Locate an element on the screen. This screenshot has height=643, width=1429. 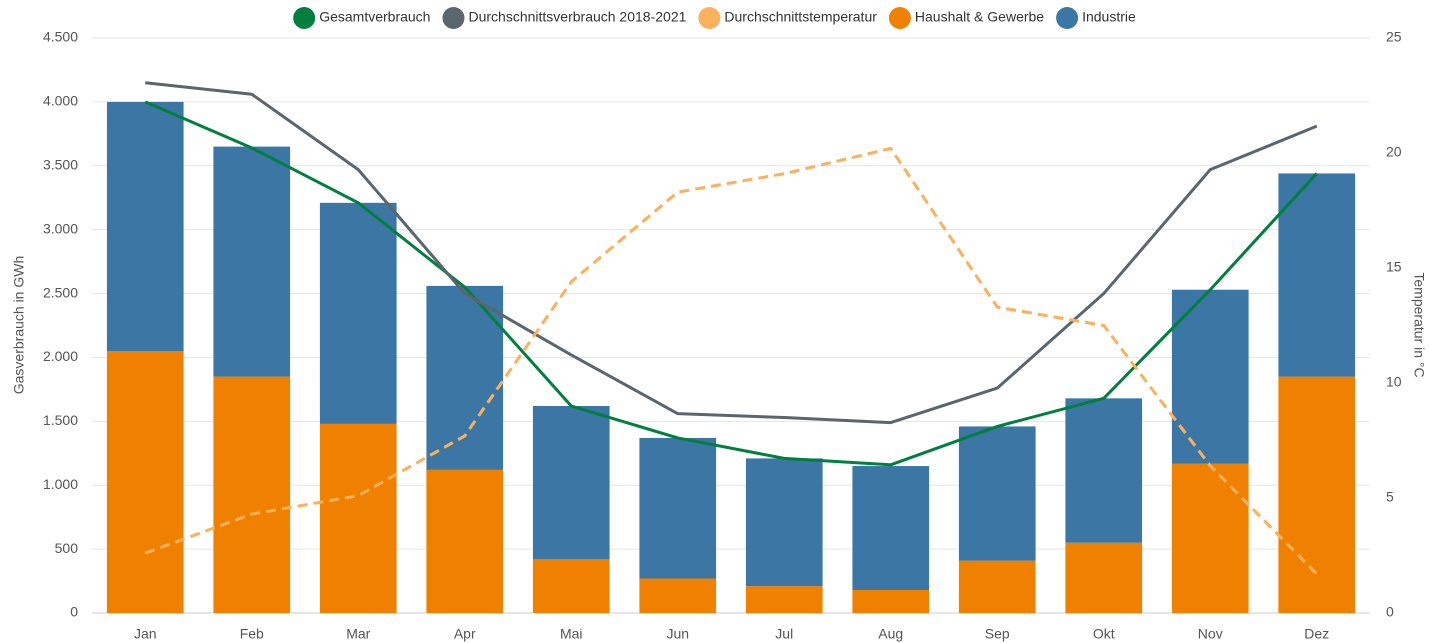
y-tick-label: 1.500 is located at coordinates (60, 420).